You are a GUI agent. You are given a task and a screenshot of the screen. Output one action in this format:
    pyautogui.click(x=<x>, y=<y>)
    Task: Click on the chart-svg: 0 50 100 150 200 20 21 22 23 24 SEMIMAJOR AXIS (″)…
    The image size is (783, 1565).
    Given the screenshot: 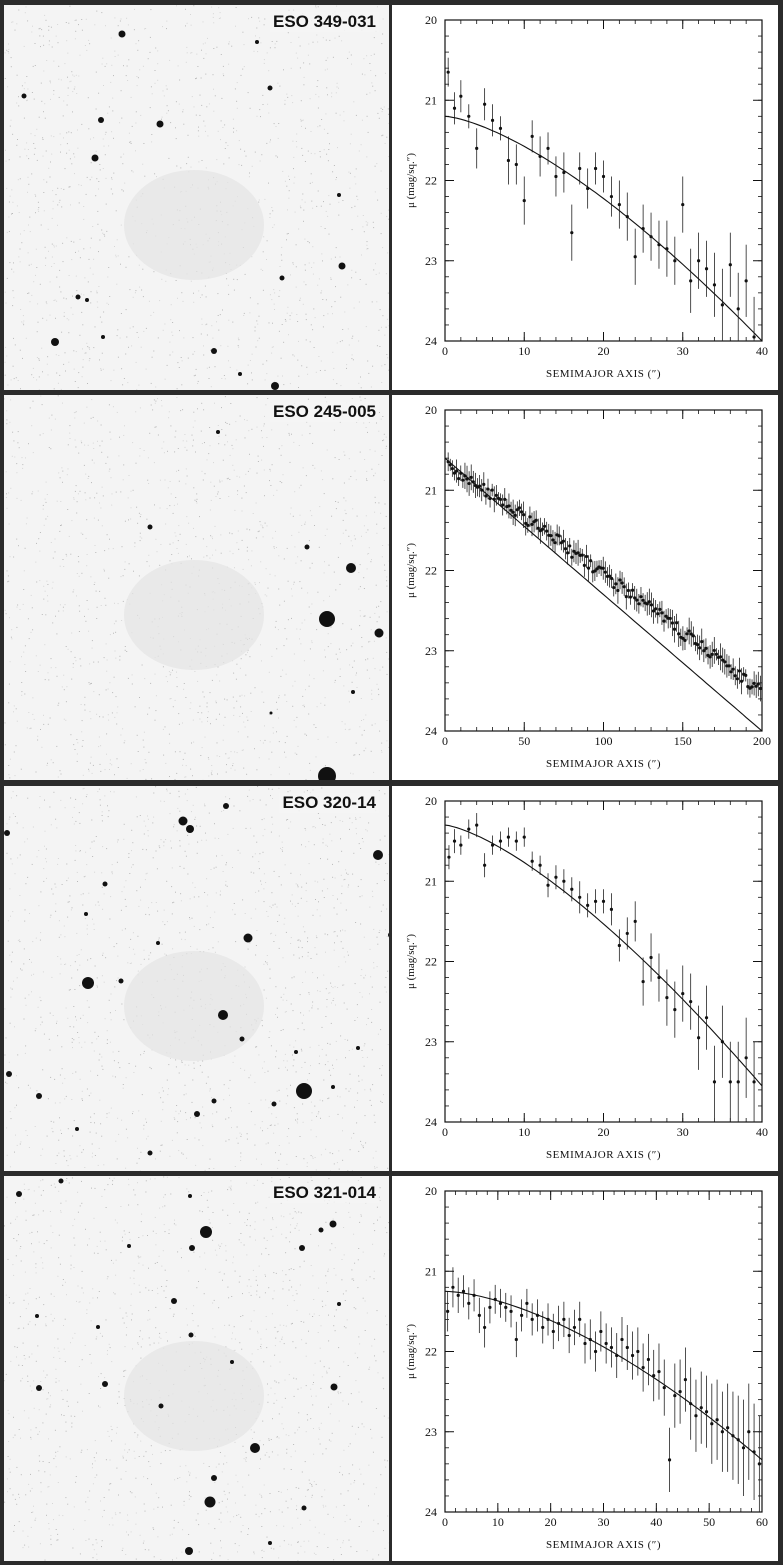 What is the action you would take?
    pyautogui.click(x=588, y=586)
    